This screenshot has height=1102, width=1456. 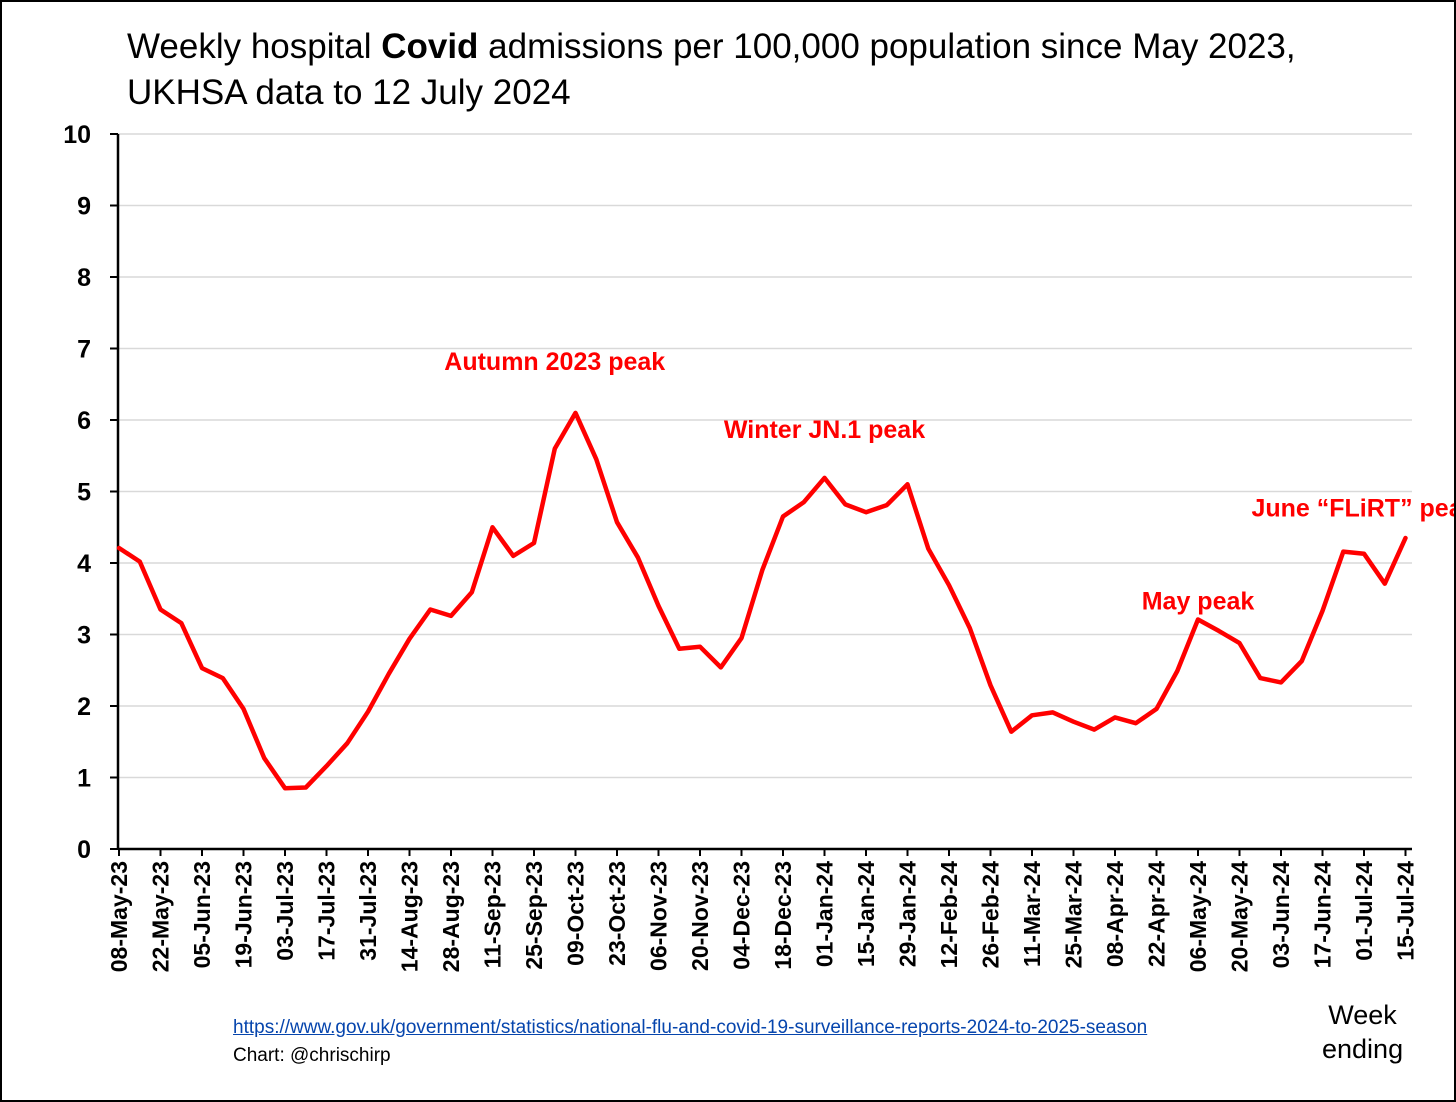 I want to click on x-tick-label: 15-Jul-24, so click(x=1406, y=911).